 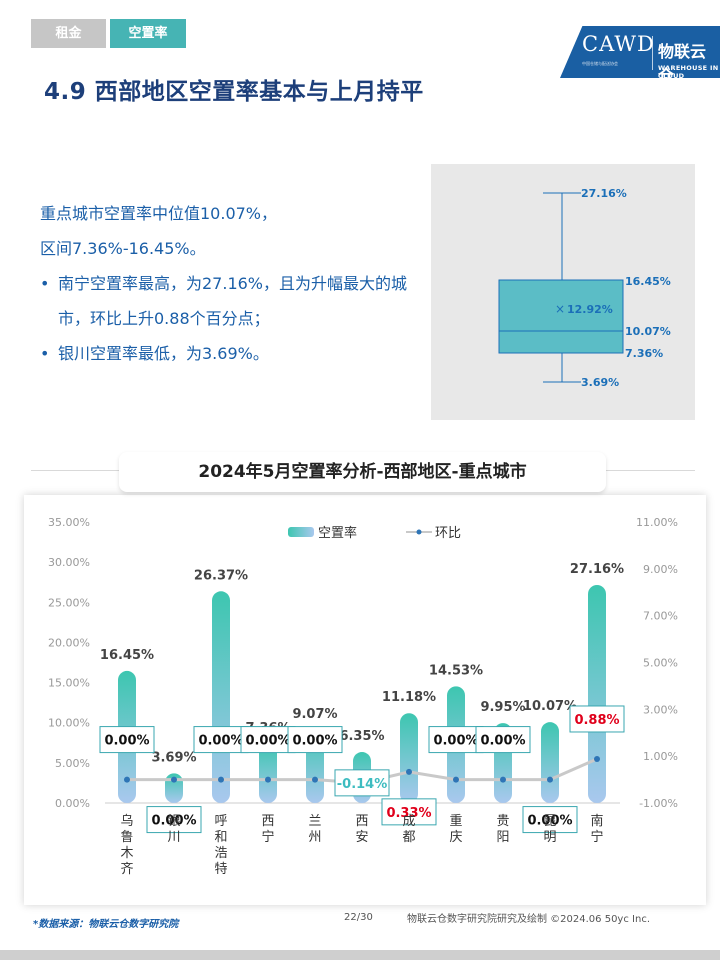 I want to click on vacancy-bar-label: 9.95%, so click(x=502, y=707).